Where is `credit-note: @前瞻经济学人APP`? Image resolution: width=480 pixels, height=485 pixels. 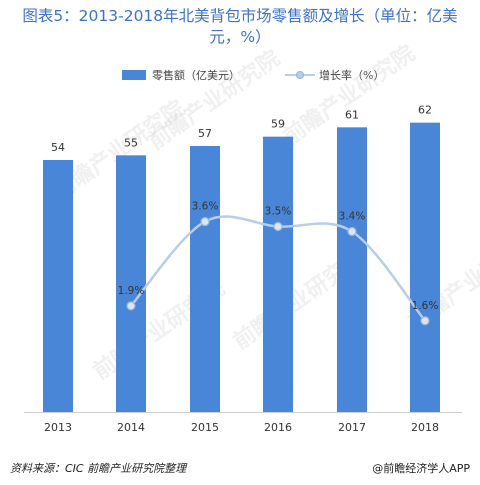 credit-note: @前瞻经济学人APP is located at coordinates (421, 468).